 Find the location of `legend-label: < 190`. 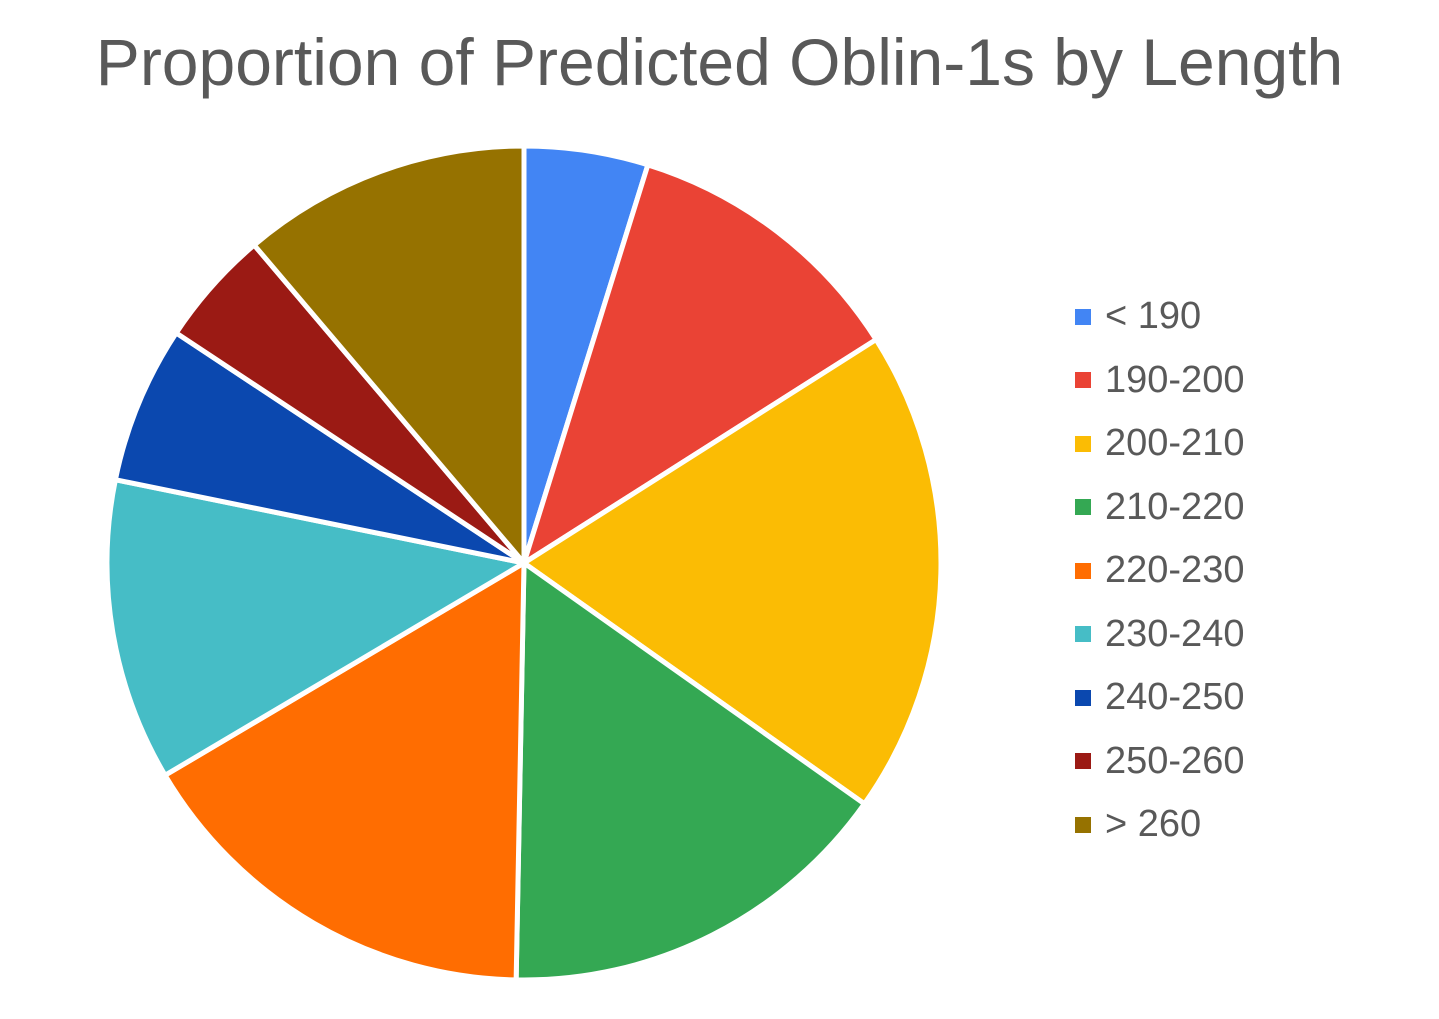

legend-label: < 190 is located at coordinates (1153, 316).